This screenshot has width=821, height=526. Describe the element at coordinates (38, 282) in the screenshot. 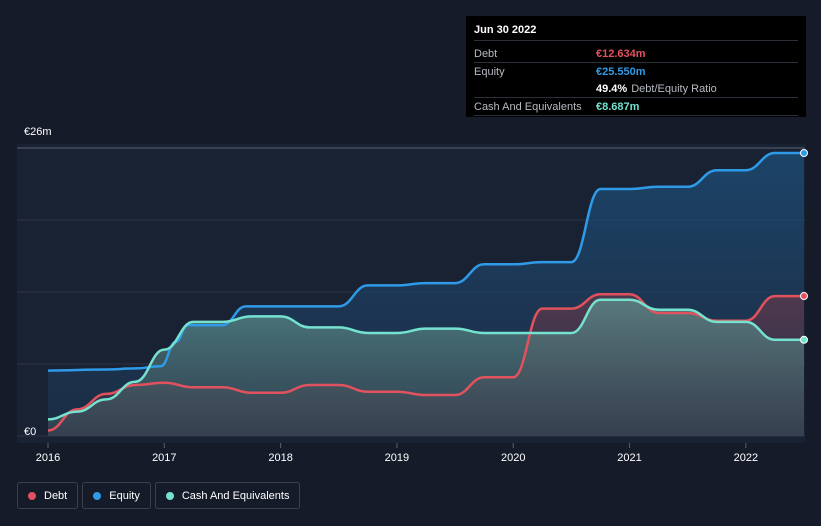

I see `y-axis-ticks: €0 €26m` at that location.